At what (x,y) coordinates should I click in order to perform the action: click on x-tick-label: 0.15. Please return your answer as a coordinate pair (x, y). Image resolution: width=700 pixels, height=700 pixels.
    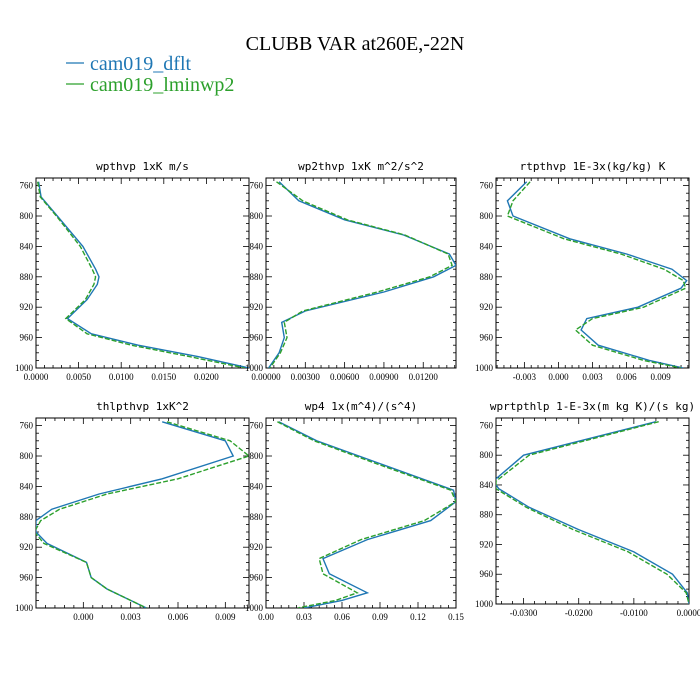
    Looking at the image, I should click on (456, 617).